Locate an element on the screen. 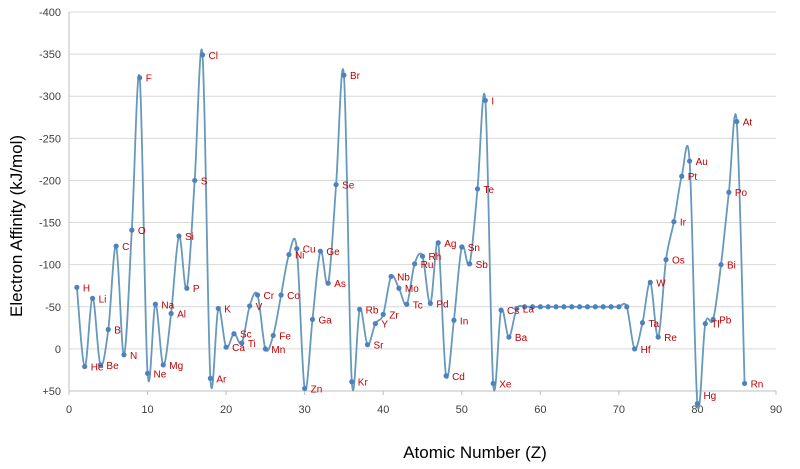 Image resolution: width=800 pixels, height=469 pixels. element-label: Ti is located at coordinates (252, 344).